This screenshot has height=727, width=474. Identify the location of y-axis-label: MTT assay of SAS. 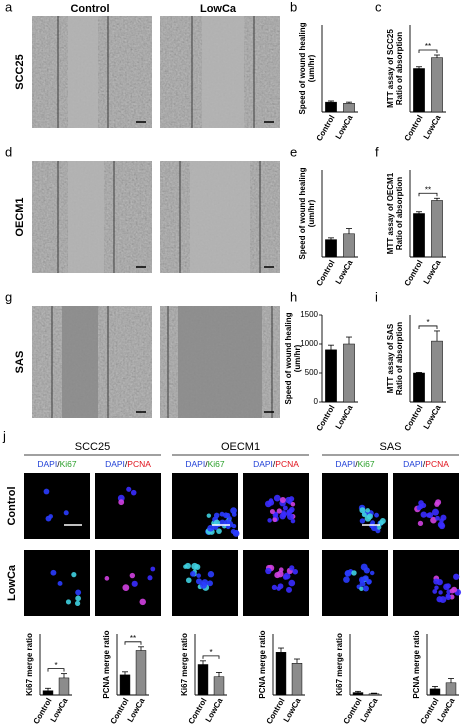
(390, 358).